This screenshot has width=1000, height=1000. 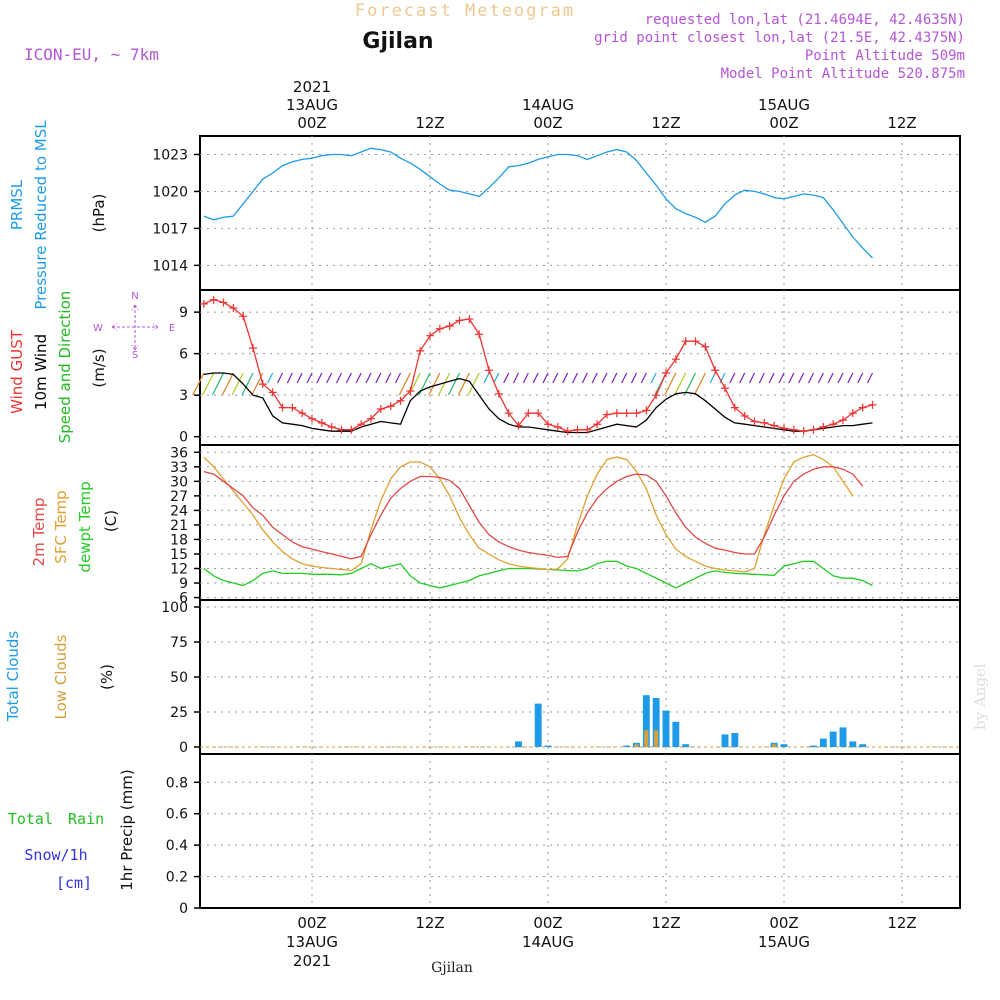 What do you see at coordinates (99, 367) in the screenshot?
I see `wind-ylabel: (m/s)` at bounding box center [99, 367].